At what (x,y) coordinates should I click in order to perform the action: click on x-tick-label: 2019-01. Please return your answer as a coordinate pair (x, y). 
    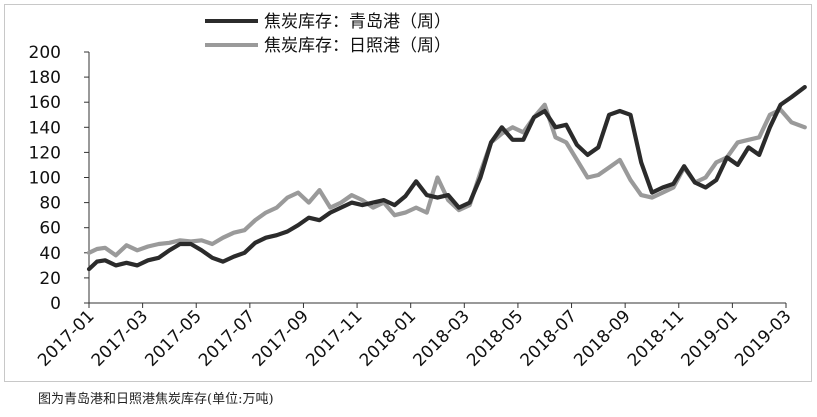
    Looking at the image, I should click on (710, 338).